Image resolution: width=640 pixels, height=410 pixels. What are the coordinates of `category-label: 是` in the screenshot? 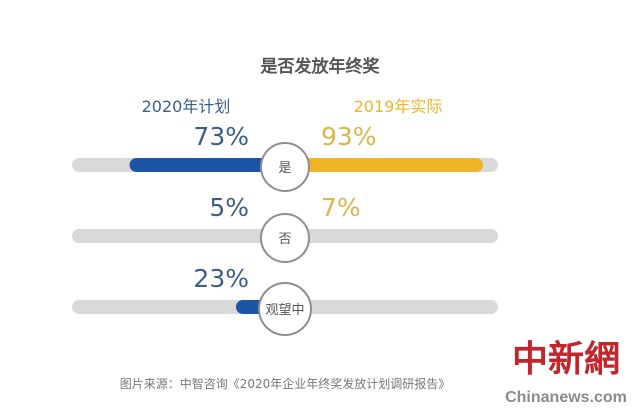 It's located at (284, 168).